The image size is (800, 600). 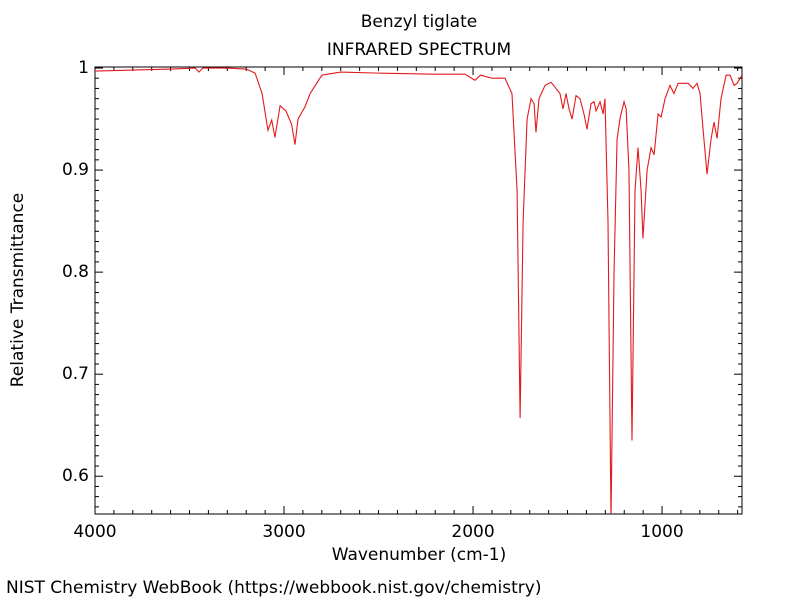 What do you see at coordinates (472, 532) in the screenshot?
I see `x-tick-label: 2000` at bounding box center [472, 532].